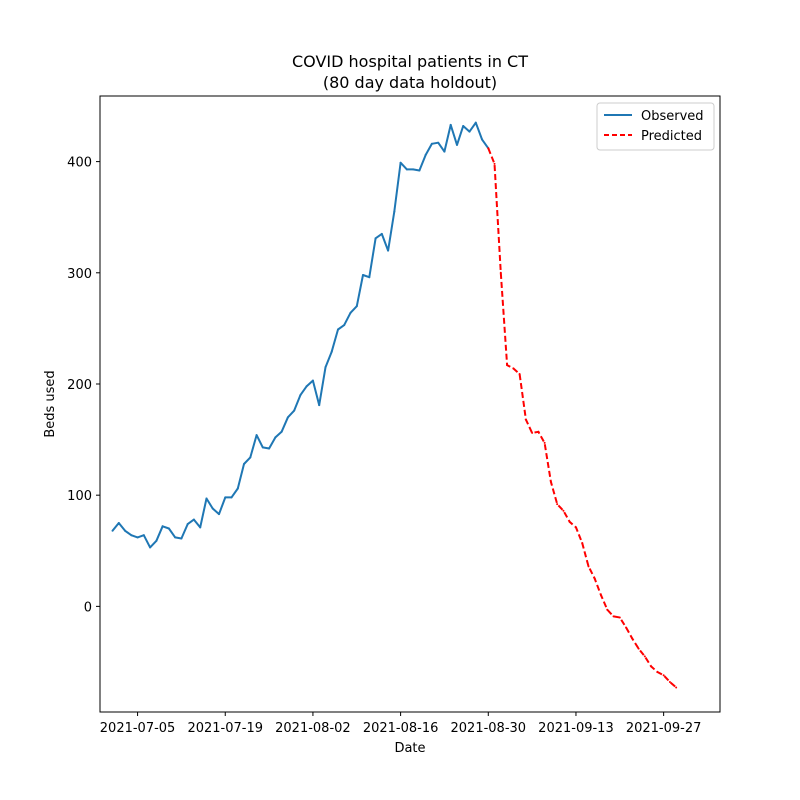 This screenshot has width=800, height=800. Describe the element at coordinates (401, 728) in the screenshot. I see `x-tick-label: 2021-08-16` at that location.